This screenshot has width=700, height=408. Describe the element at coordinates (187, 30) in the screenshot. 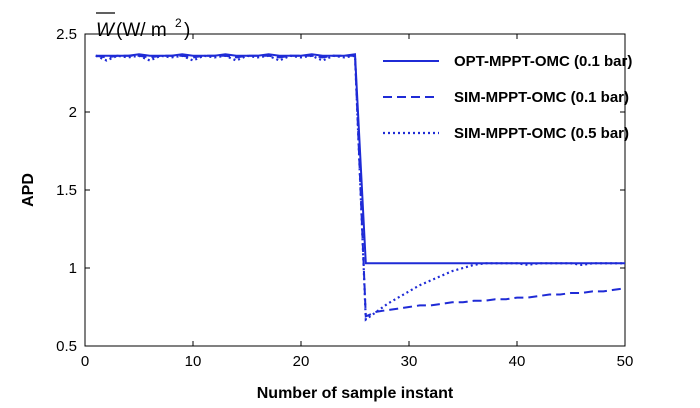

I see `unit-close: )` at that location.